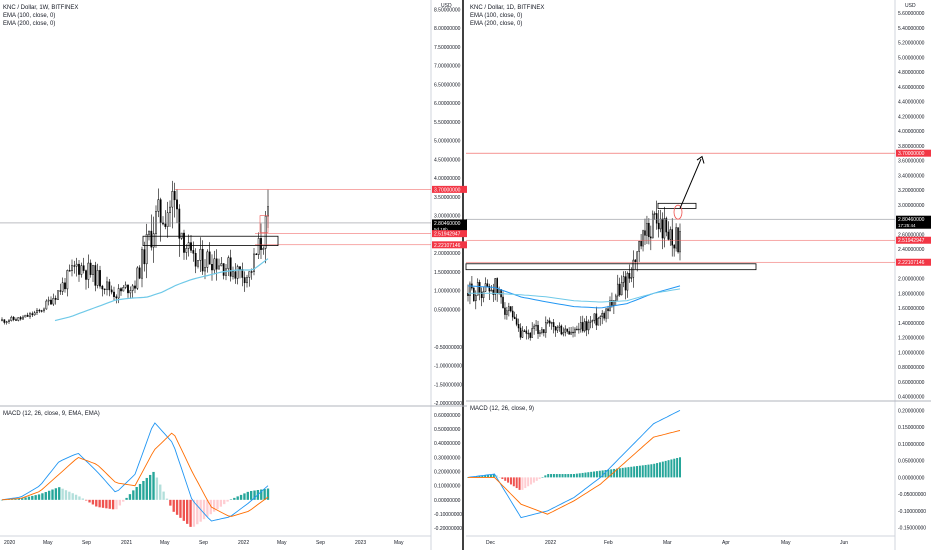 This screenshot has width=932, height=555. What do you see at coordinates (448, 404) in the screenshot?
I see `left-price-tick: -2.00000000` at bounding box center [448, 404].